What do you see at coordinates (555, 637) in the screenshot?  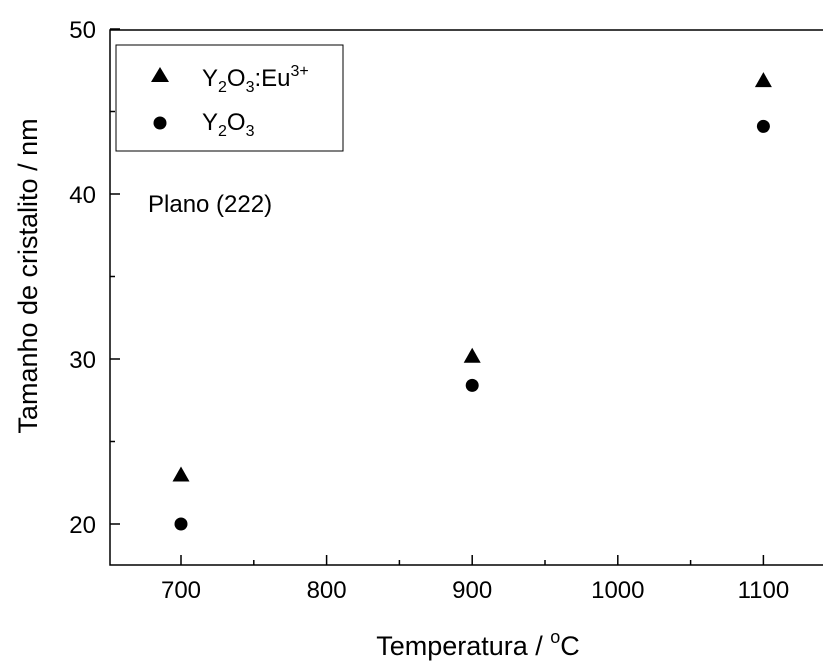 I see `x-axis-degree: o` at bounding box center [555, 637].